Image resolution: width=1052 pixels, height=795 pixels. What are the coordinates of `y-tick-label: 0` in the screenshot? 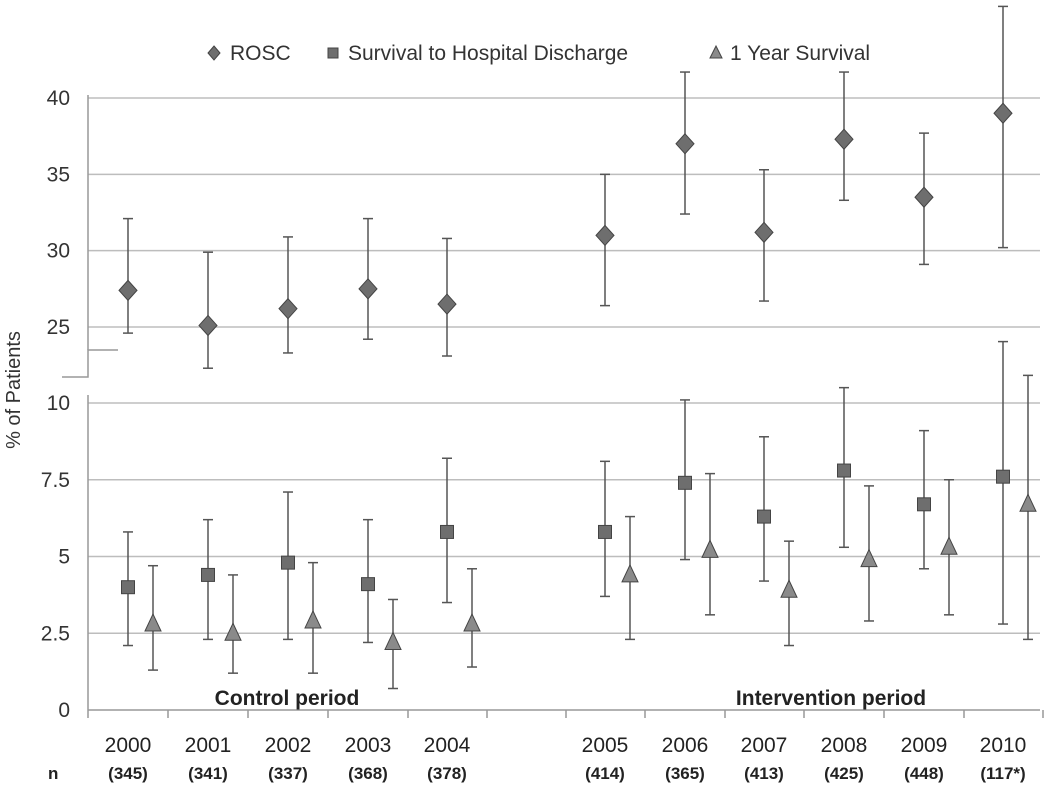 It's located at (64, 710).